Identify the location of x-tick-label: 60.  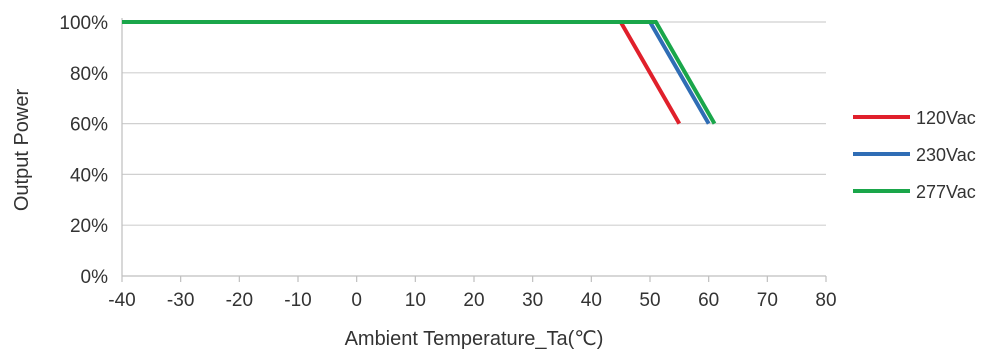
(708, 300).